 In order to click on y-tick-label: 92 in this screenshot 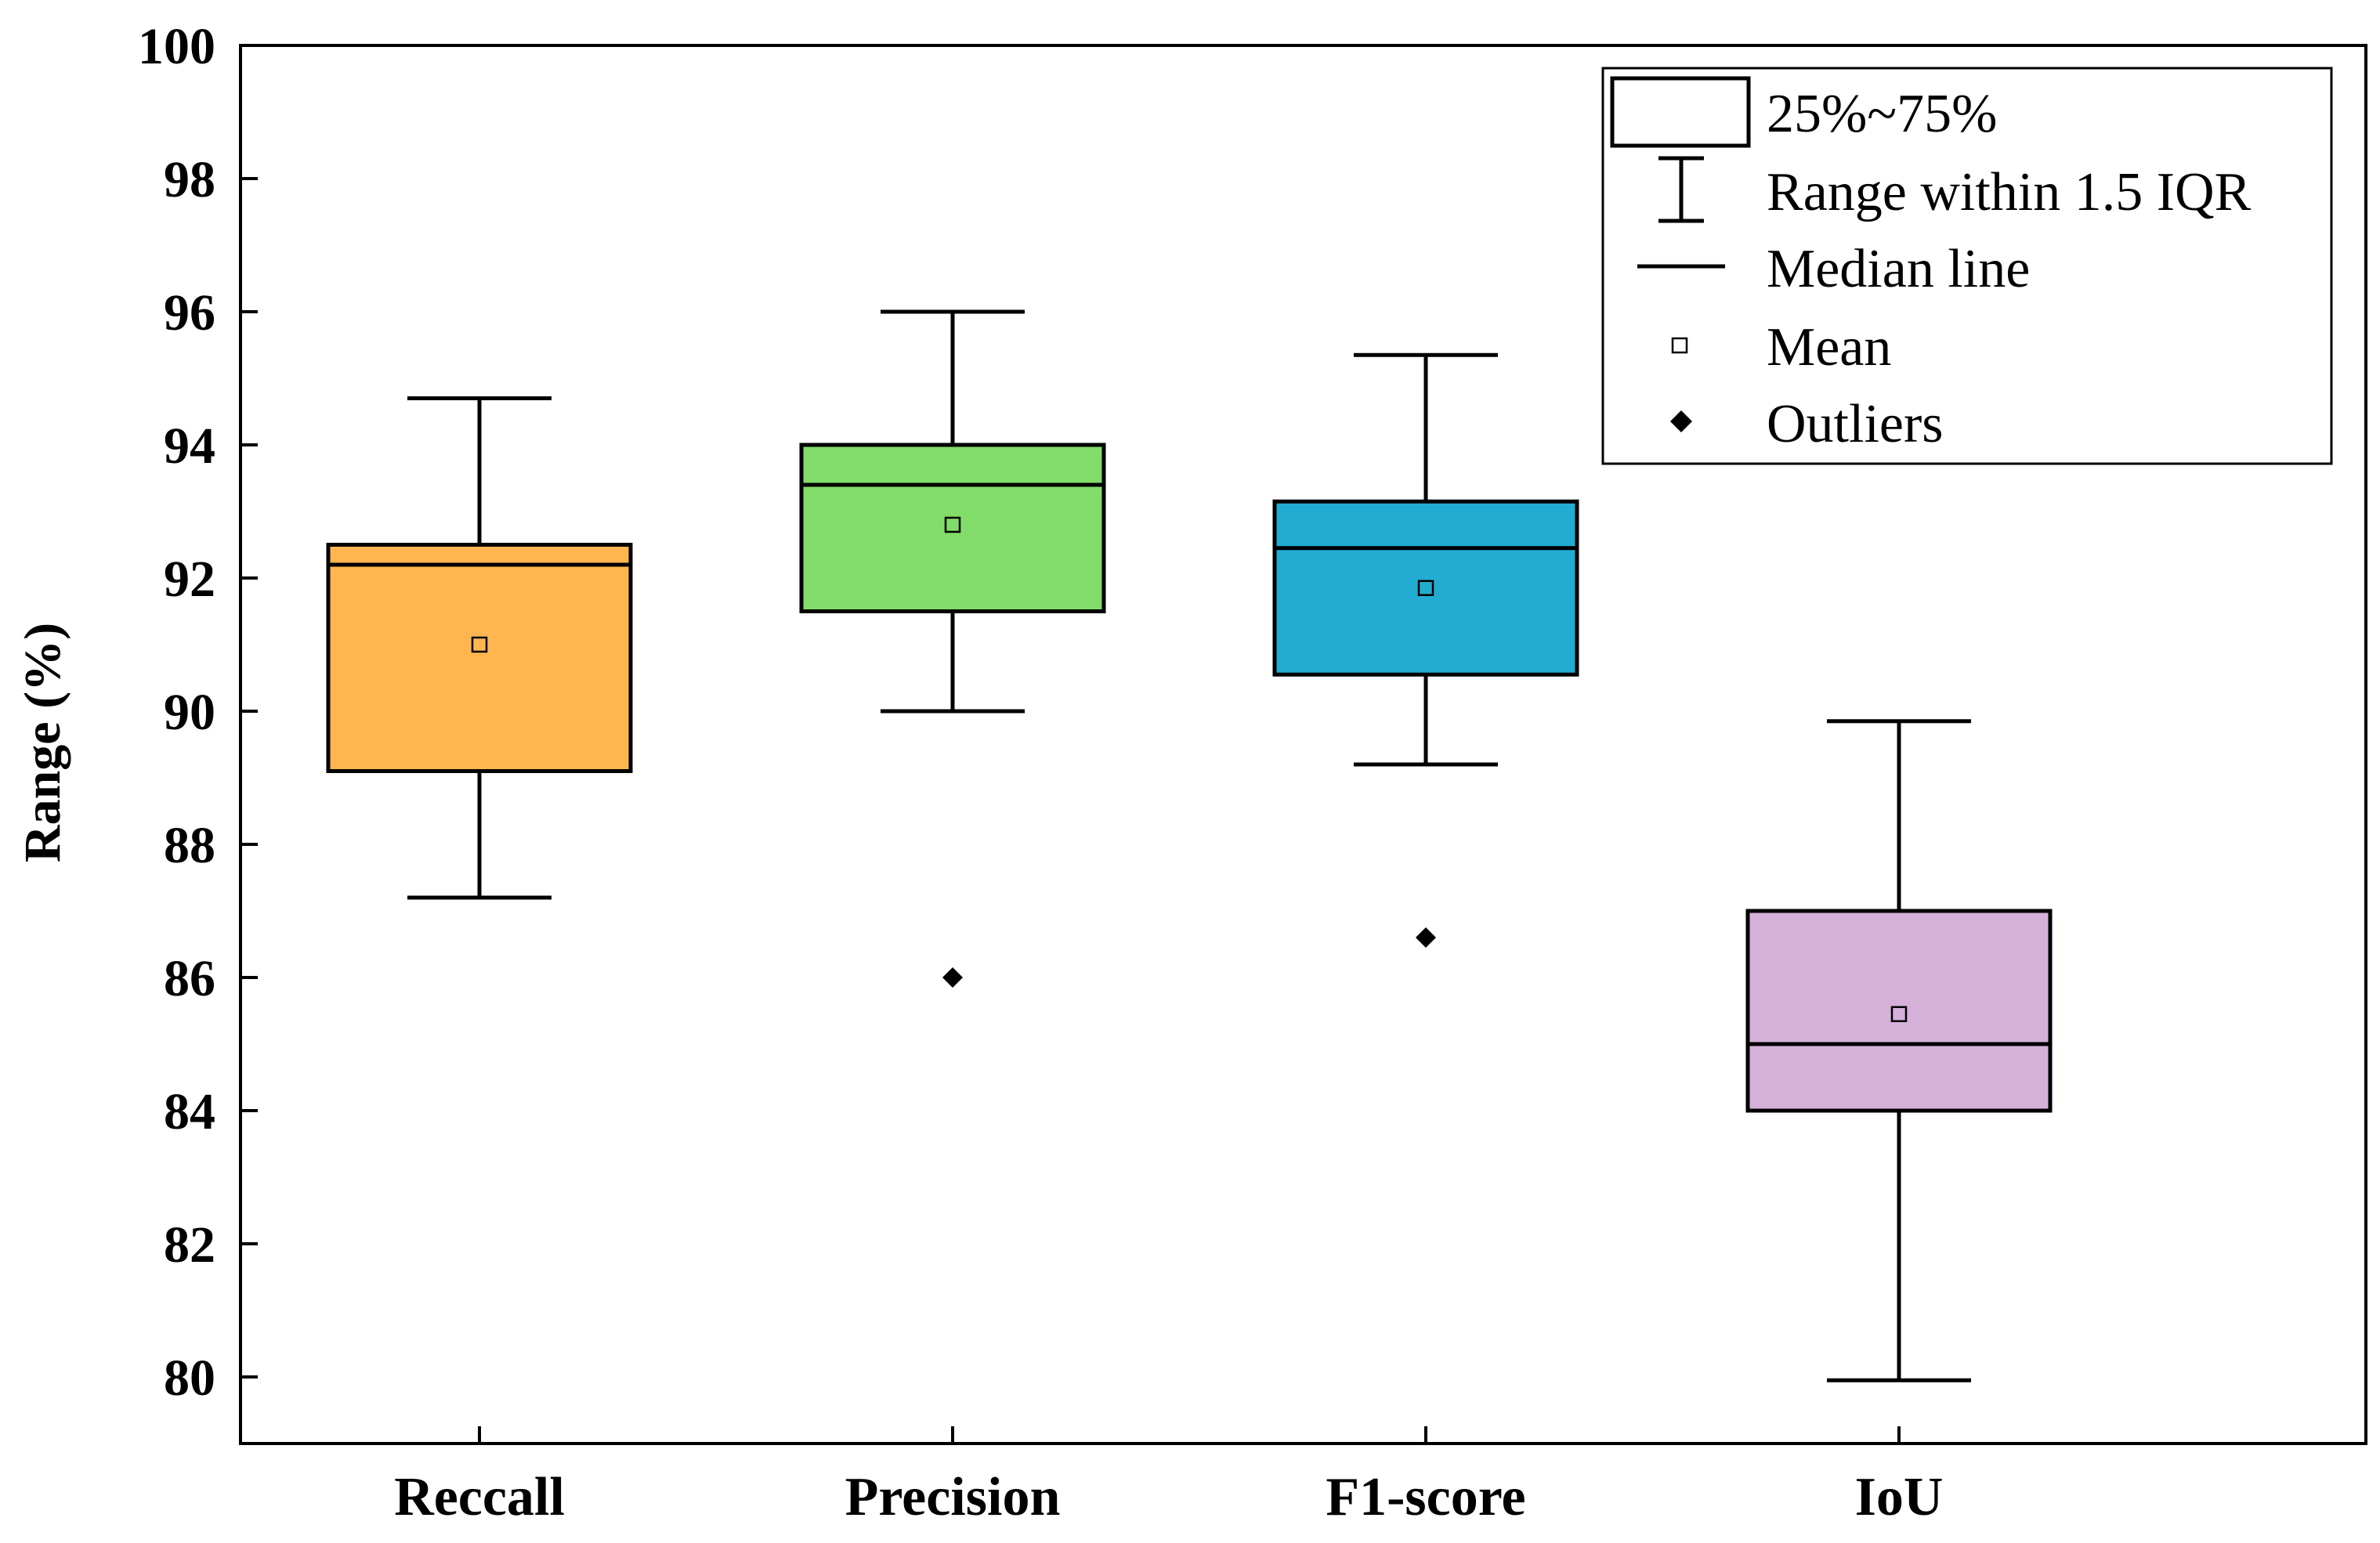, I will do `click(189, 580)`.